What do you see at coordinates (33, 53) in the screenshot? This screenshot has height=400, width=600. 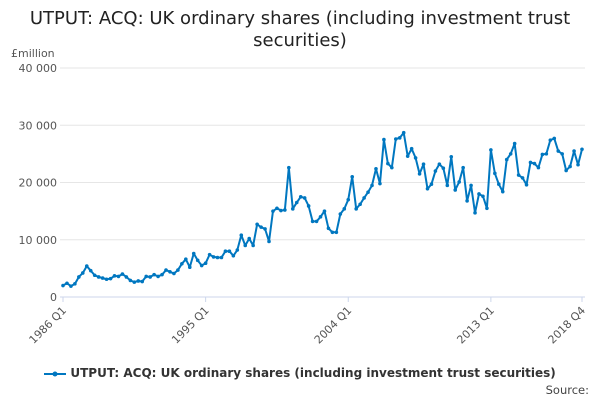 I see `y-axis-unit-label: £million` at bounding box center [33, 53].